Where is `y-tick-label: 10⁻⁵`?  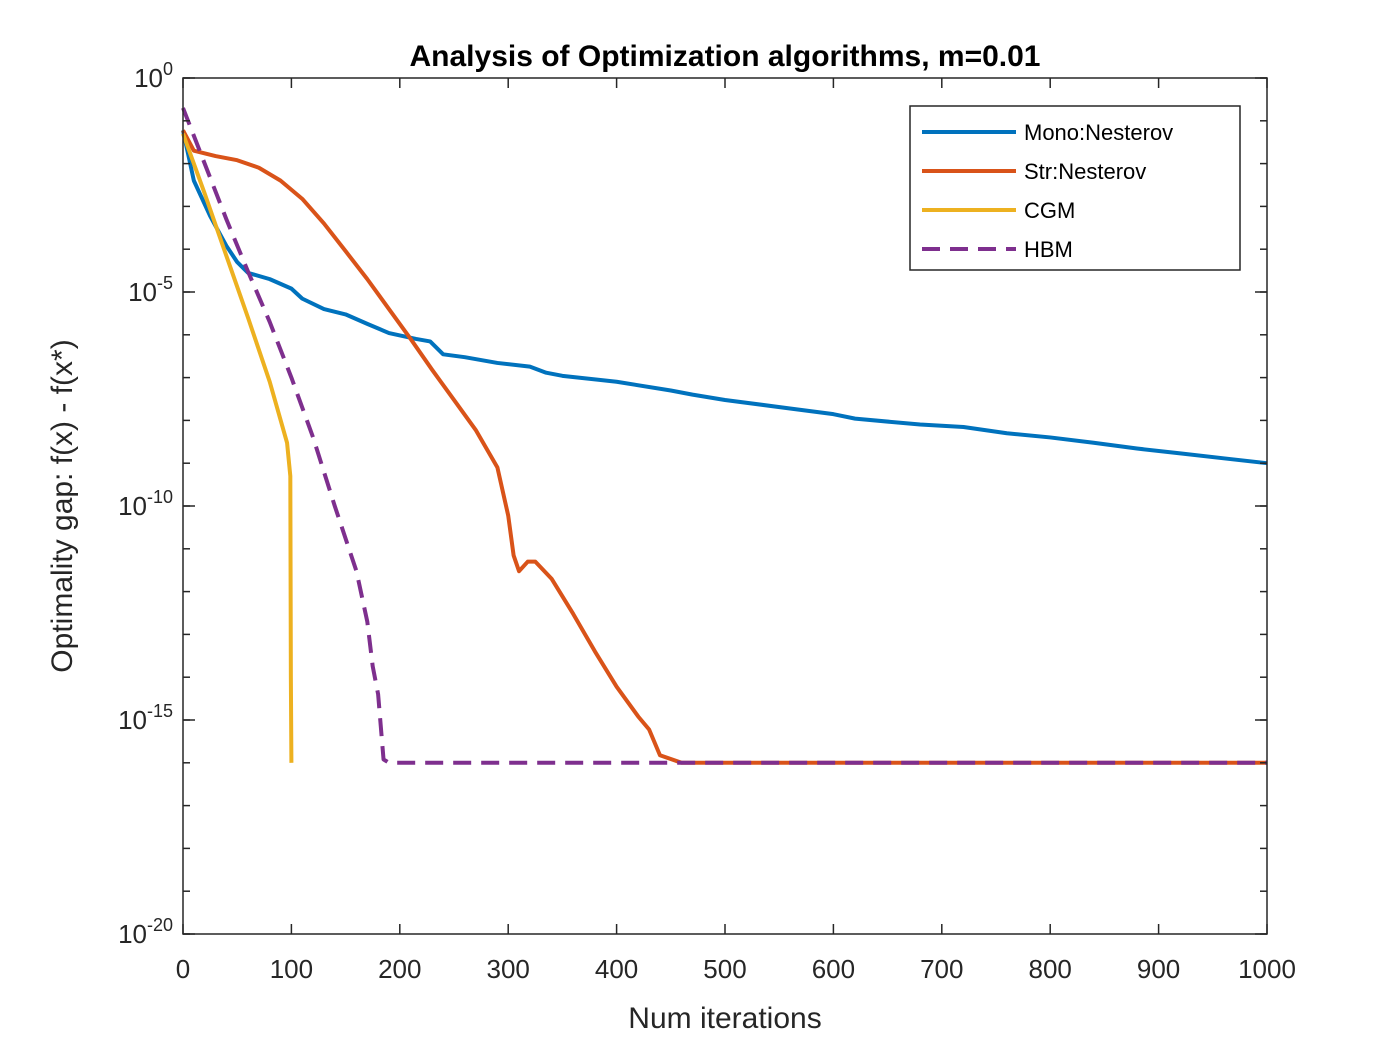 y-tick-label: 10⁻⁵ is located at coordinates (150, 290).